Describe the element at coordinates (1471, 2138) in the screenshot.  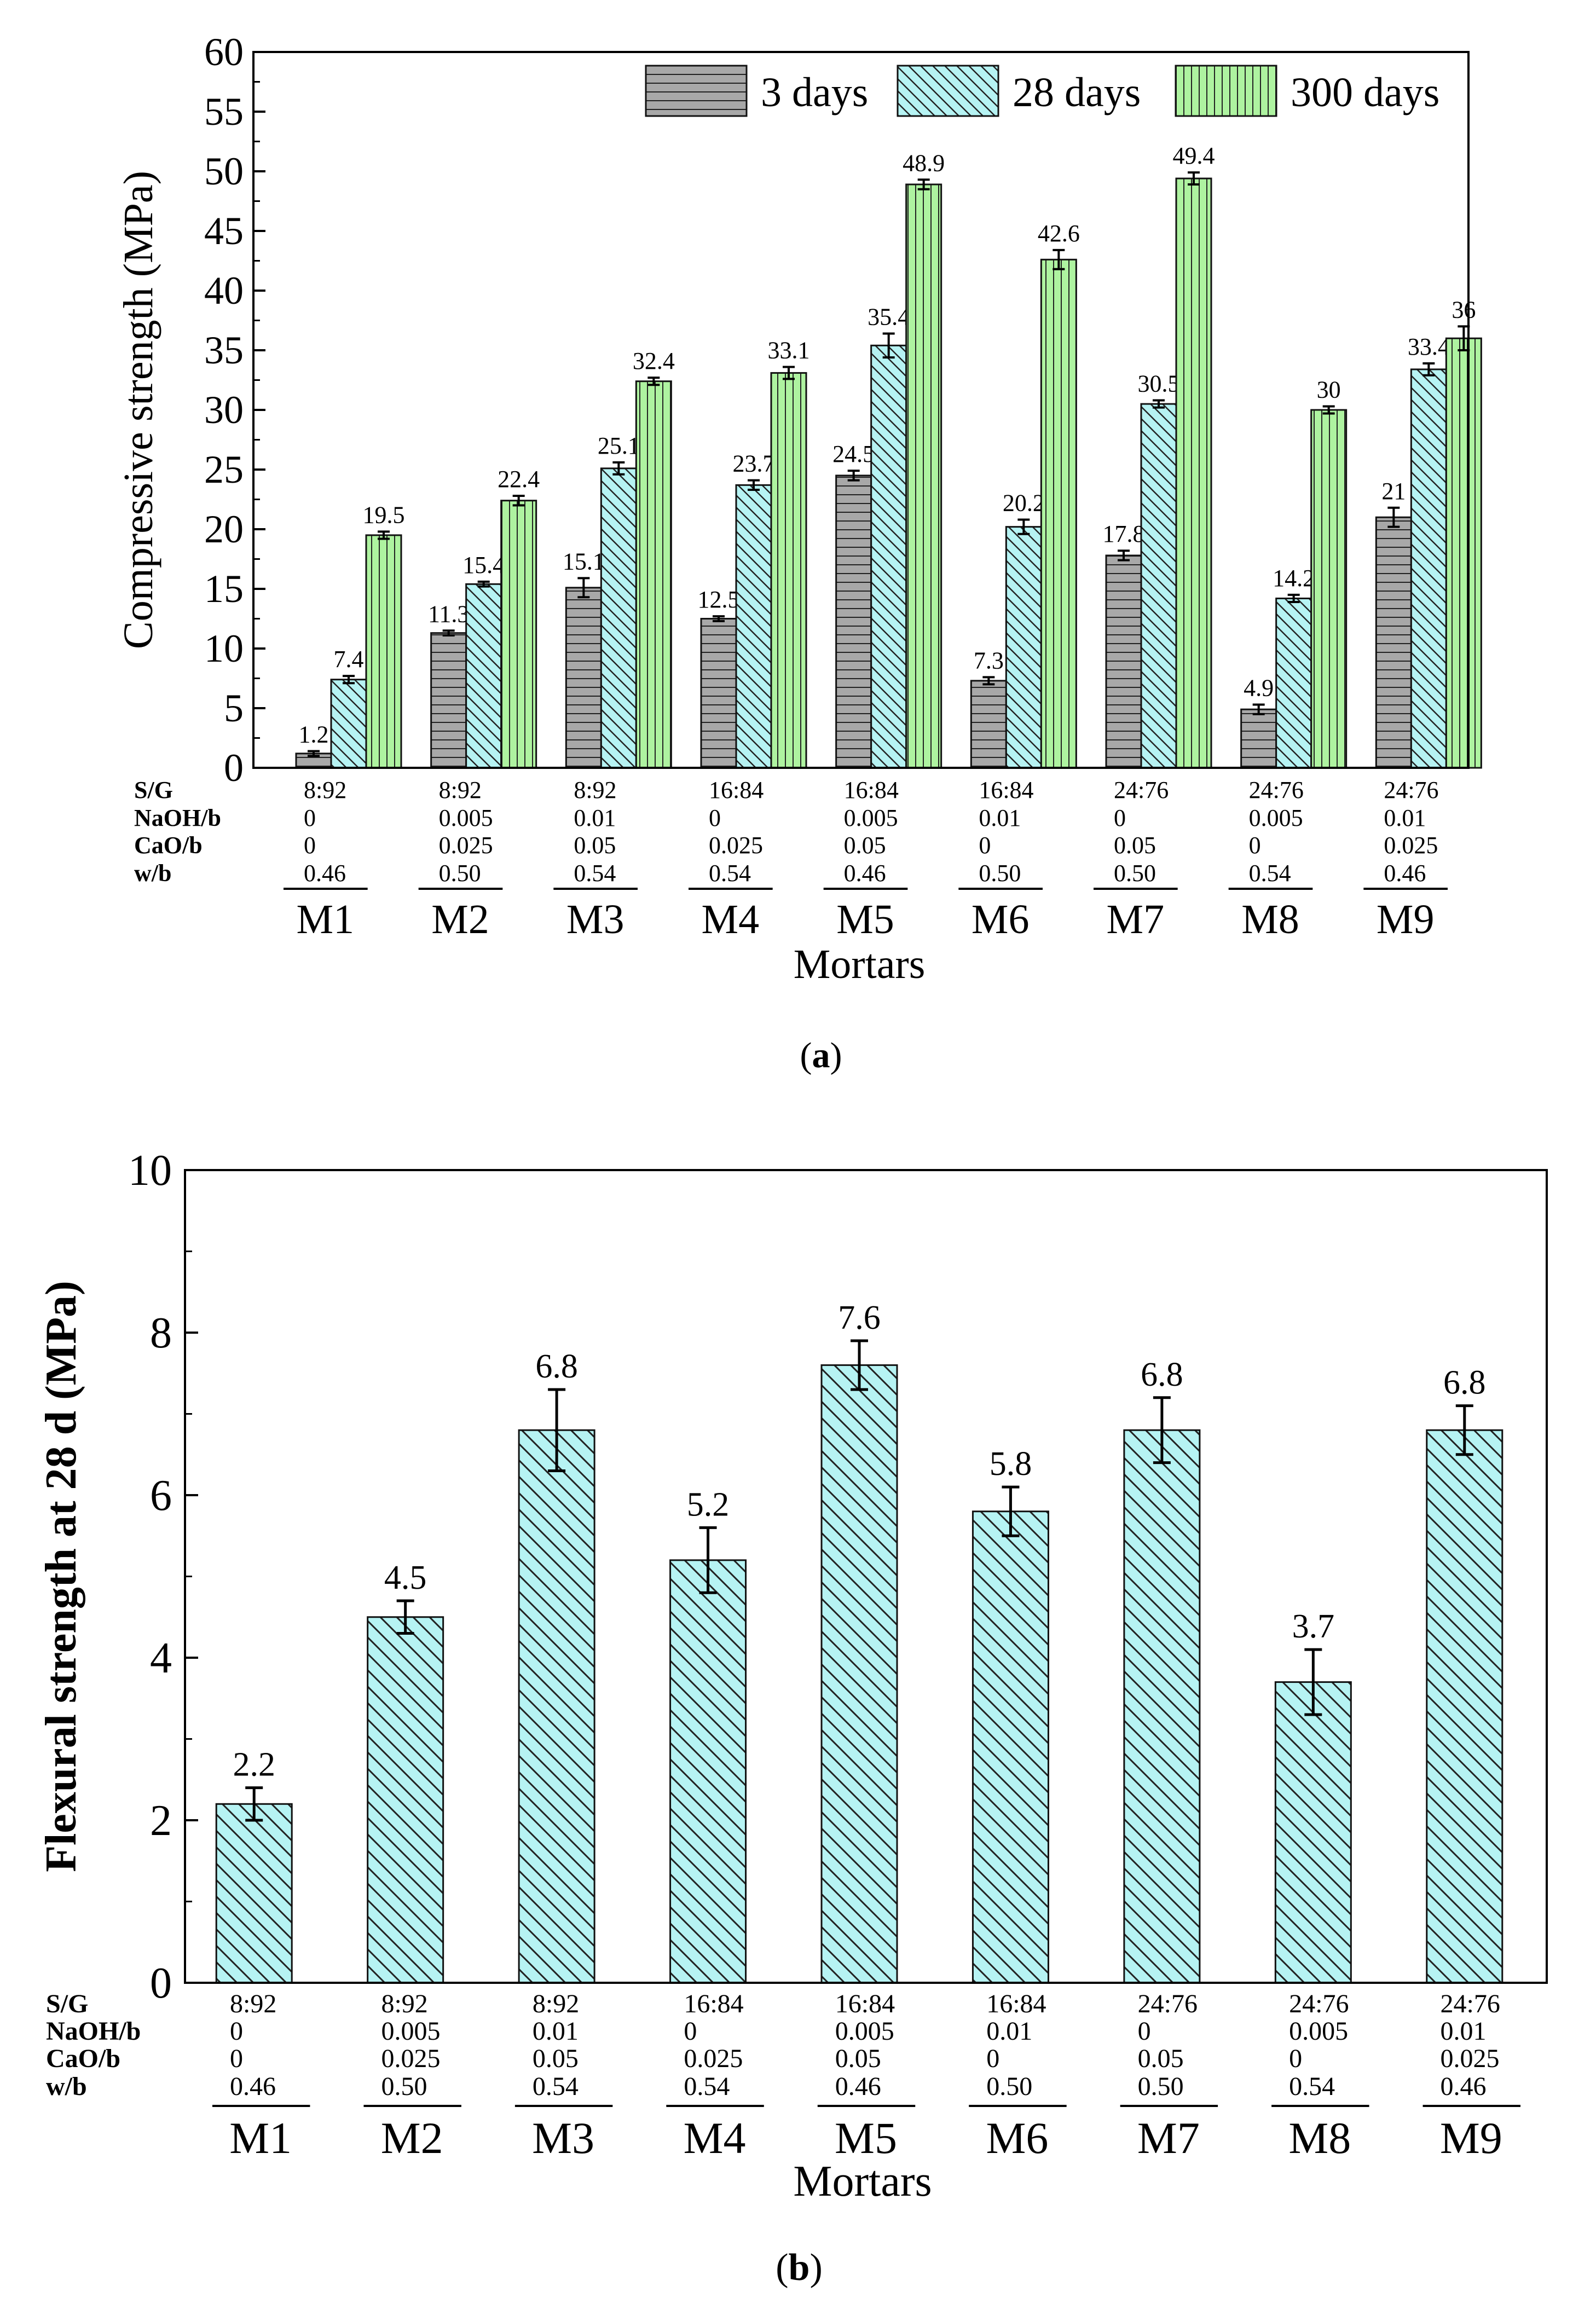
I see `x-tick-label: M9` at that location.